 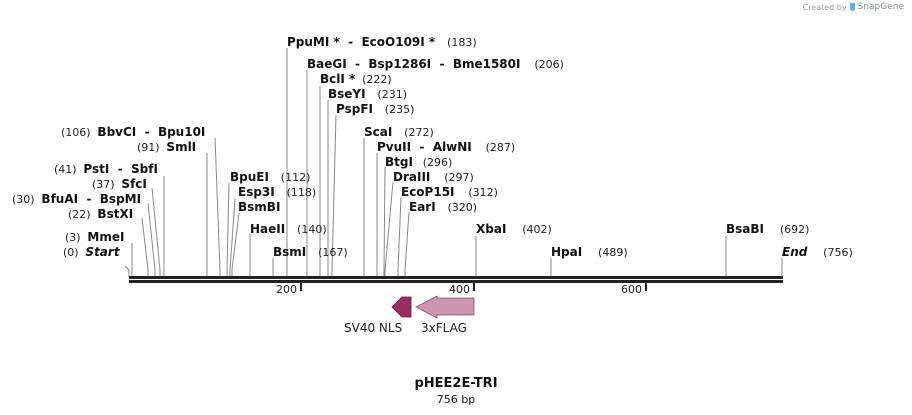 What do you see at coordinates (259, 207) in the screenshot?
I see `site-bsmbi: BsmBI` at bounding box center [259, 207].